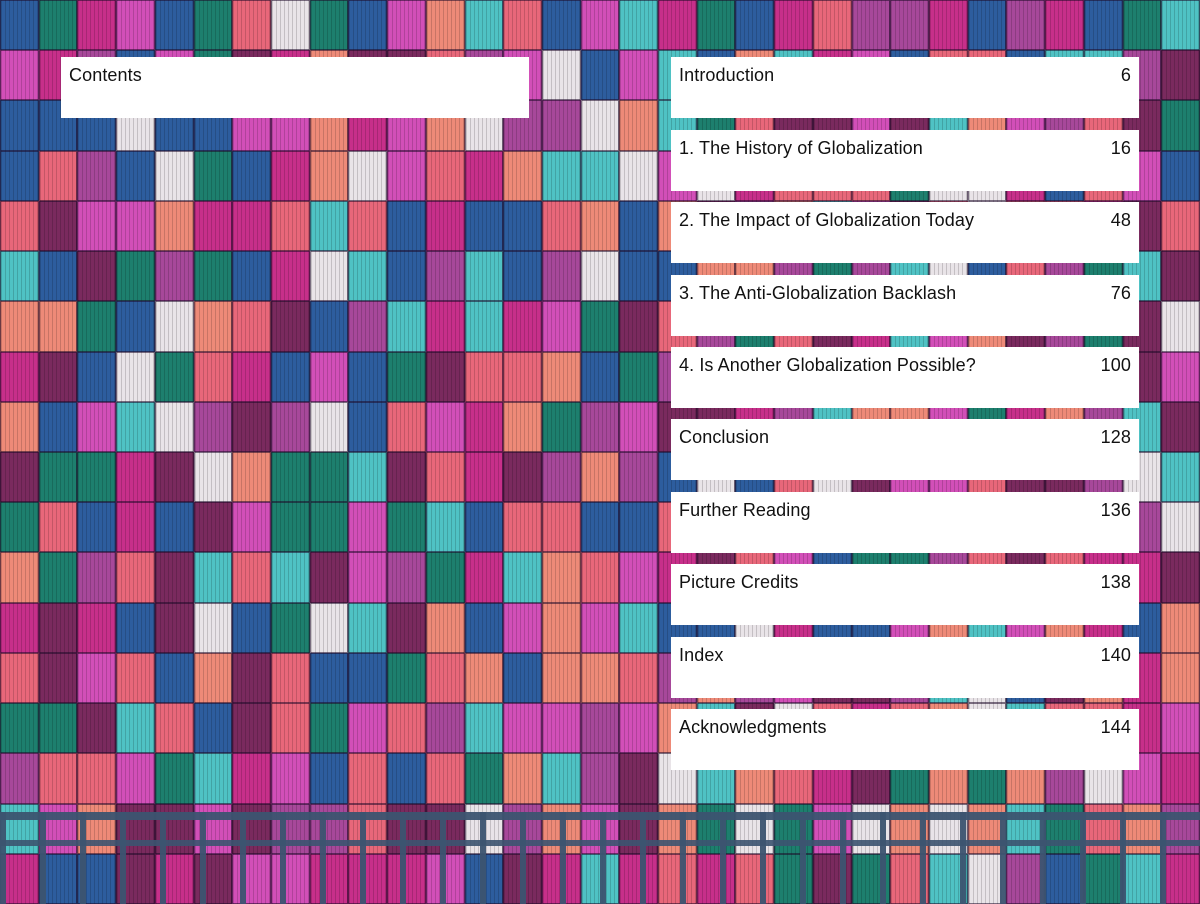 The image size is (1200, 904). What do you see at coordinates (905, 305) in the screenshot?
I see `toc-entry-chapter-3: 3. The Anti-Globalization Backlash 76` at bounding box center [905, 305].